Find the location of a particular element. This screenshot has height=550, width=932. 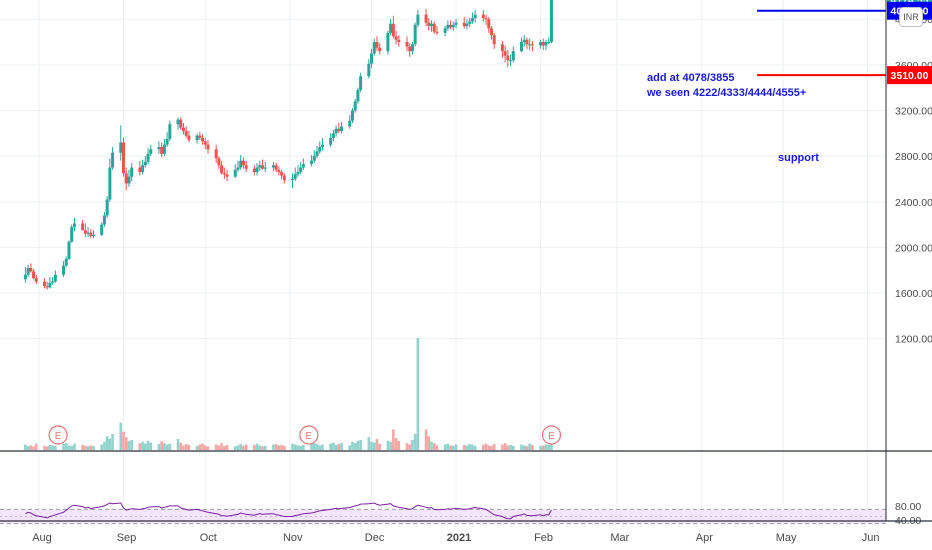

time-tick-label: Oct is located at coordinates (208, 538).